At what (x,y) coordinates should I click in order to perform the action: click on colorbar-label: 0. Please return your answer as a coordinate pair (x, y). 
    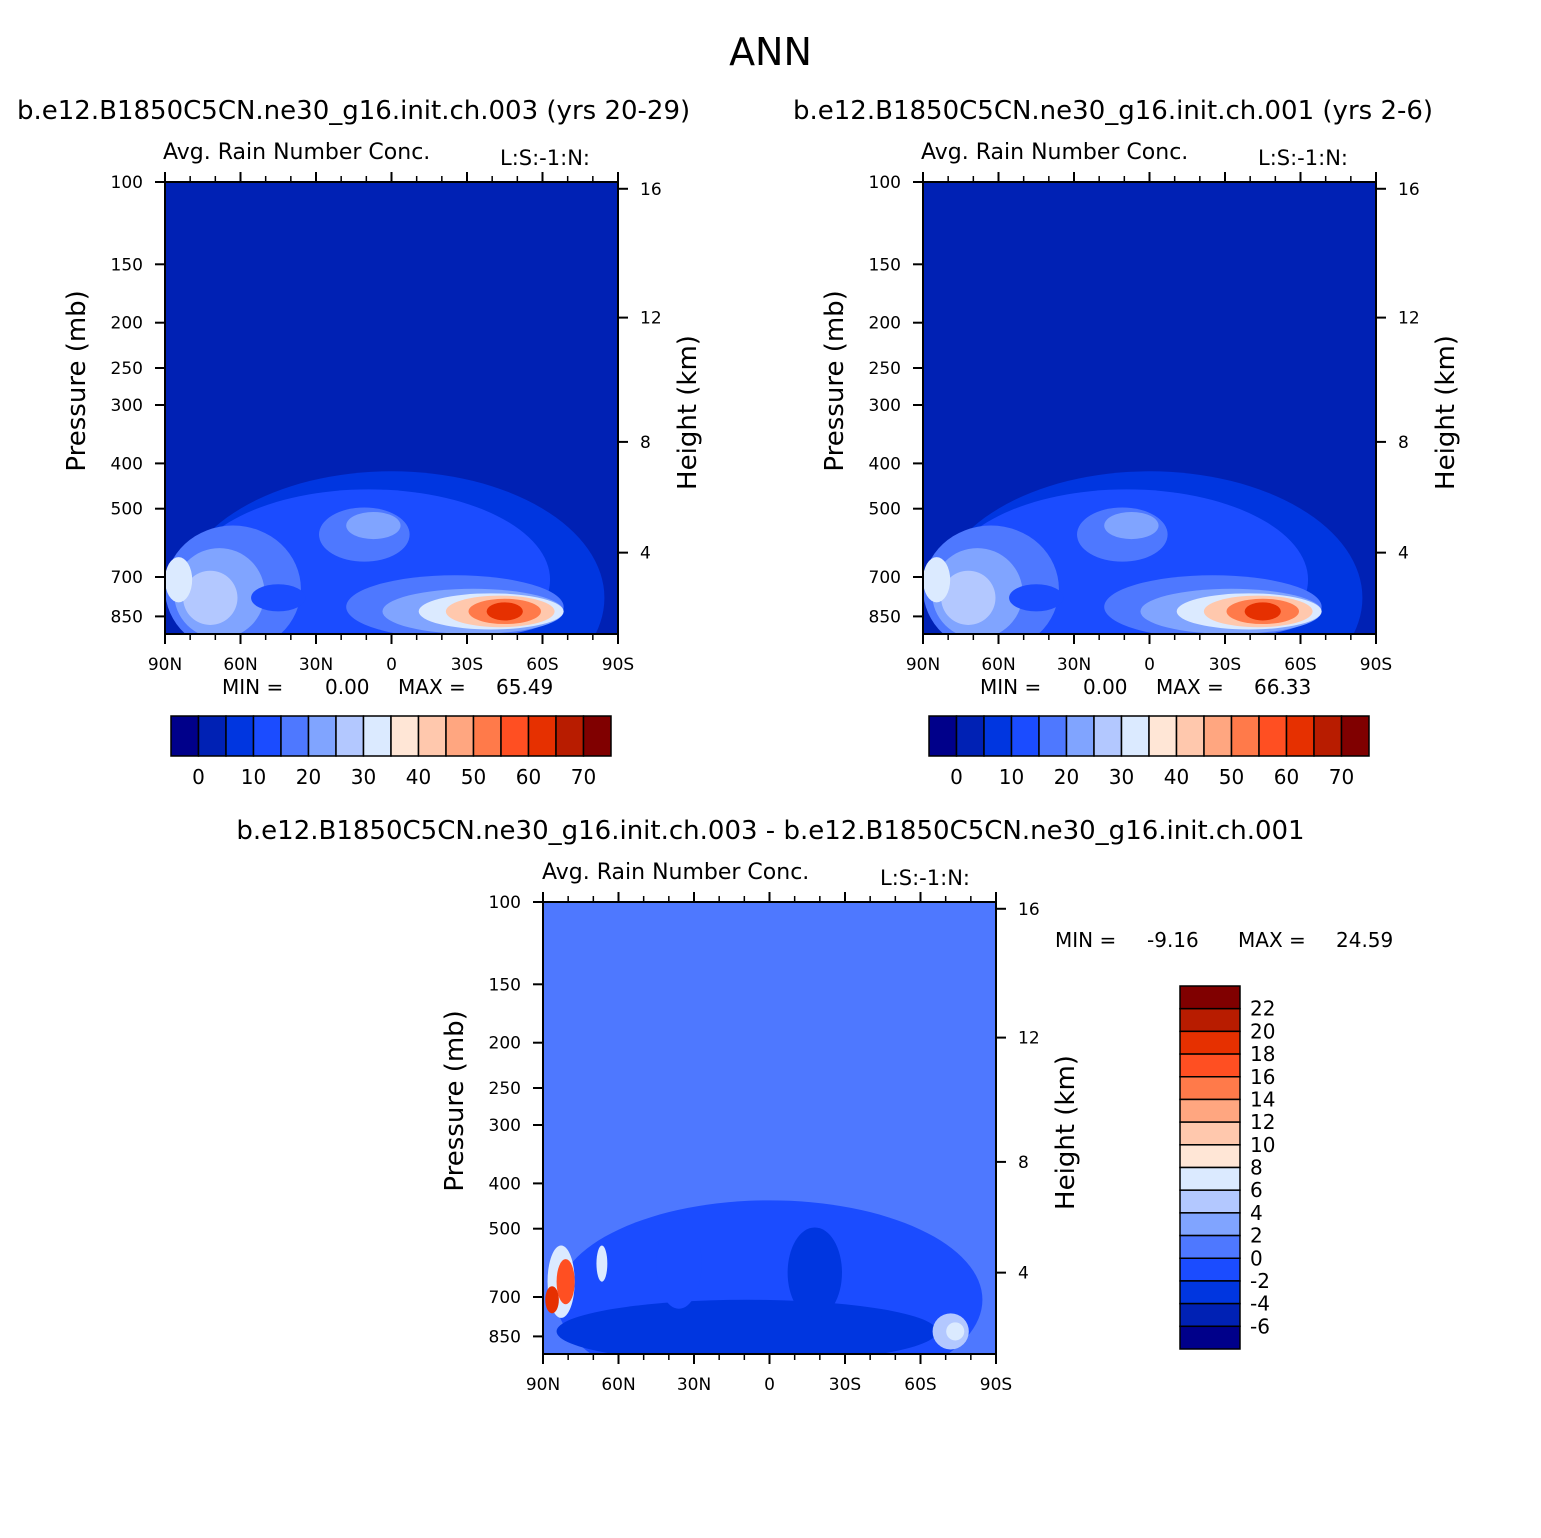
    Looking at the image, I should click on (956, 777).